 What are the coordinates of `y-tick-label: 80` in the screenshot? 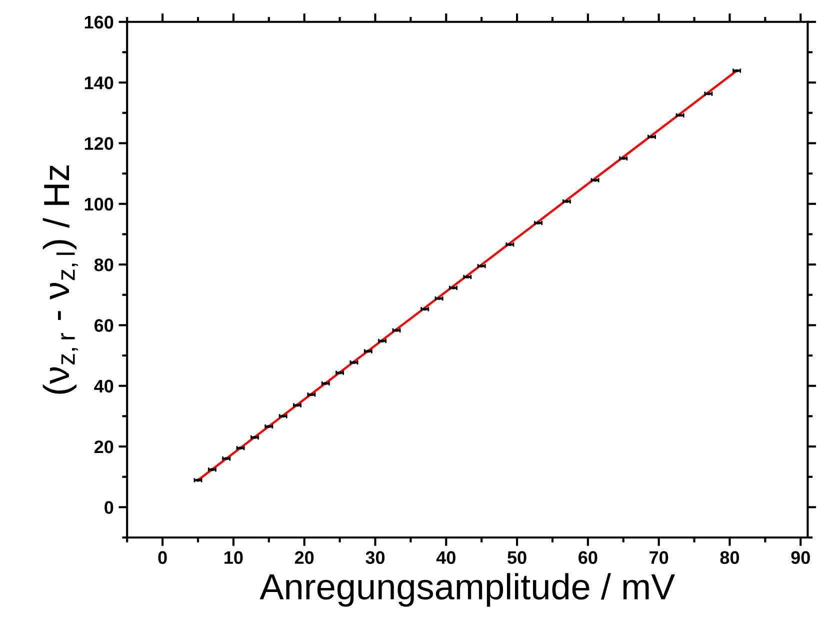 It's located at (104, 265).